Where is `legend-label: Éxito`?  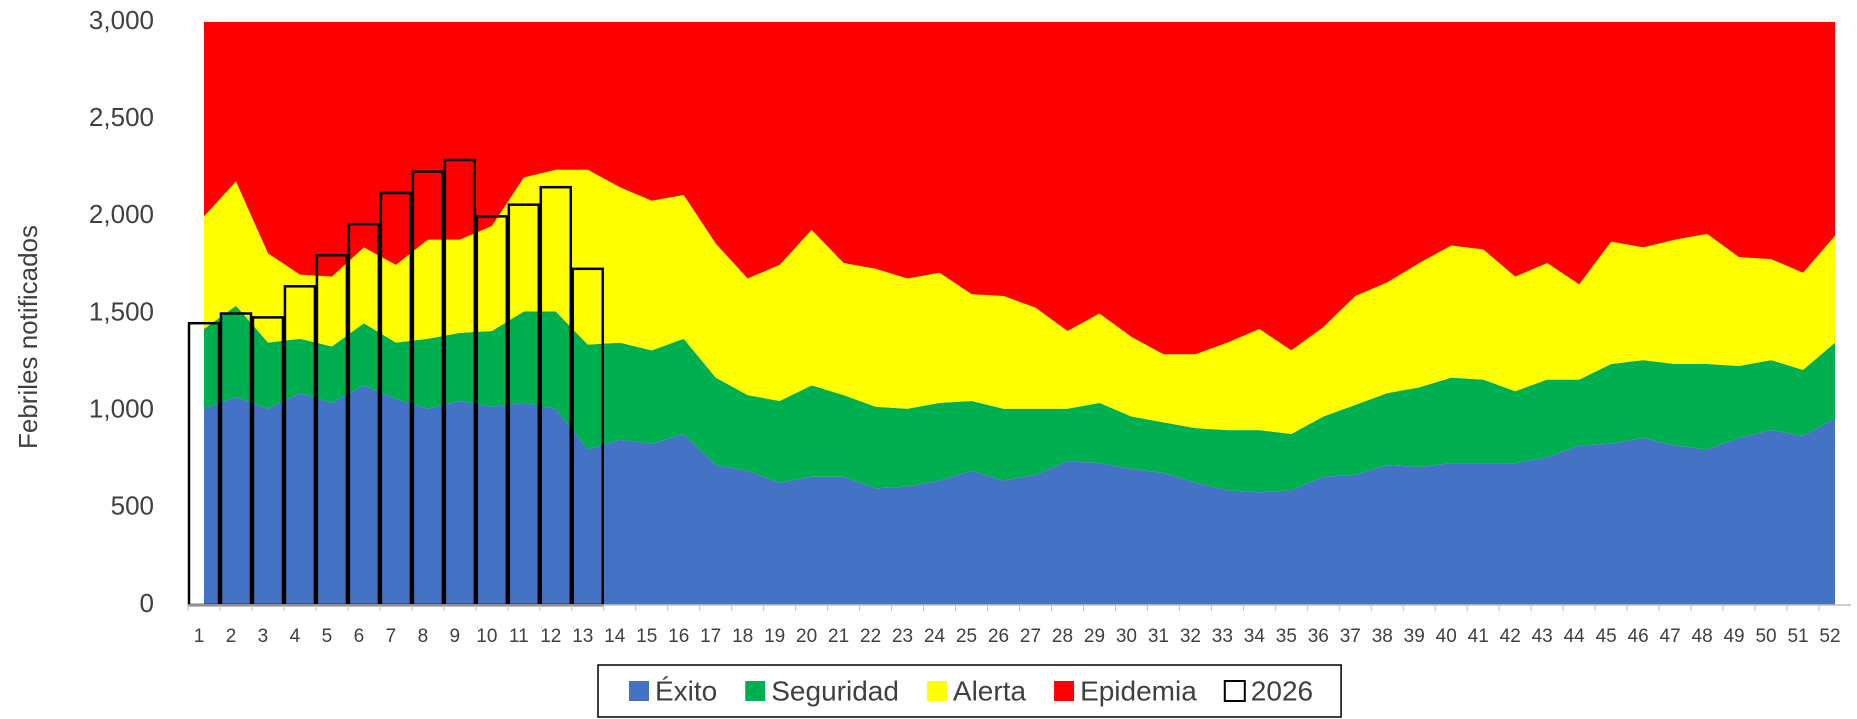
legend-label: Éxito is located at coordinates (686, 690).